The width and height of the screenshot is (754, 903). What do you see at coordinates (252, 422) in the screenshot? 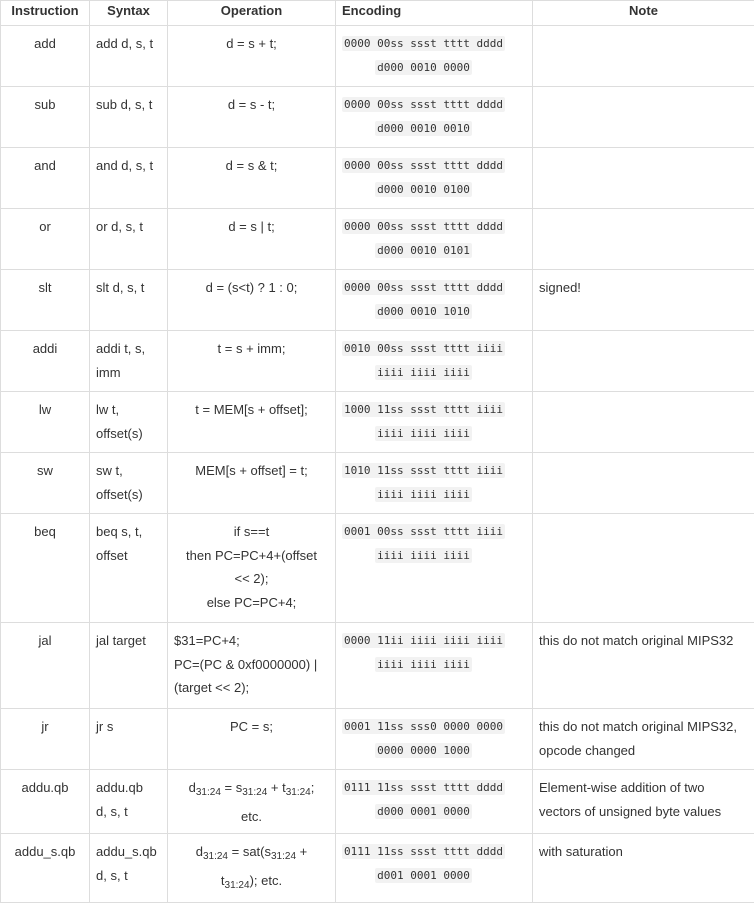
I see `operation-cell: t = MEM[s + offset];` at bounding box center [252, 422].